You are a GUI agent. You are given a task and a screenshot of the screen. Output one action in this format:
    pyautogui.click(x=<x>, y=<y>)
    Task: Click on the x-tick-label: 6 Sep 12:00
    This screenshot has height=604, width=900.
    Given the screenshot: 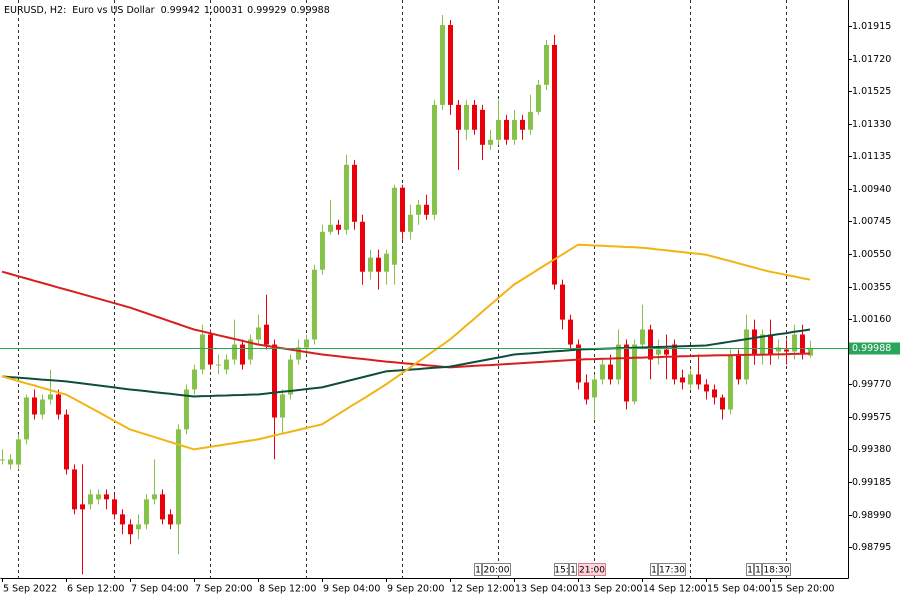 What is the action you would take?
    pyautogui.click(x=95, y=589)
    